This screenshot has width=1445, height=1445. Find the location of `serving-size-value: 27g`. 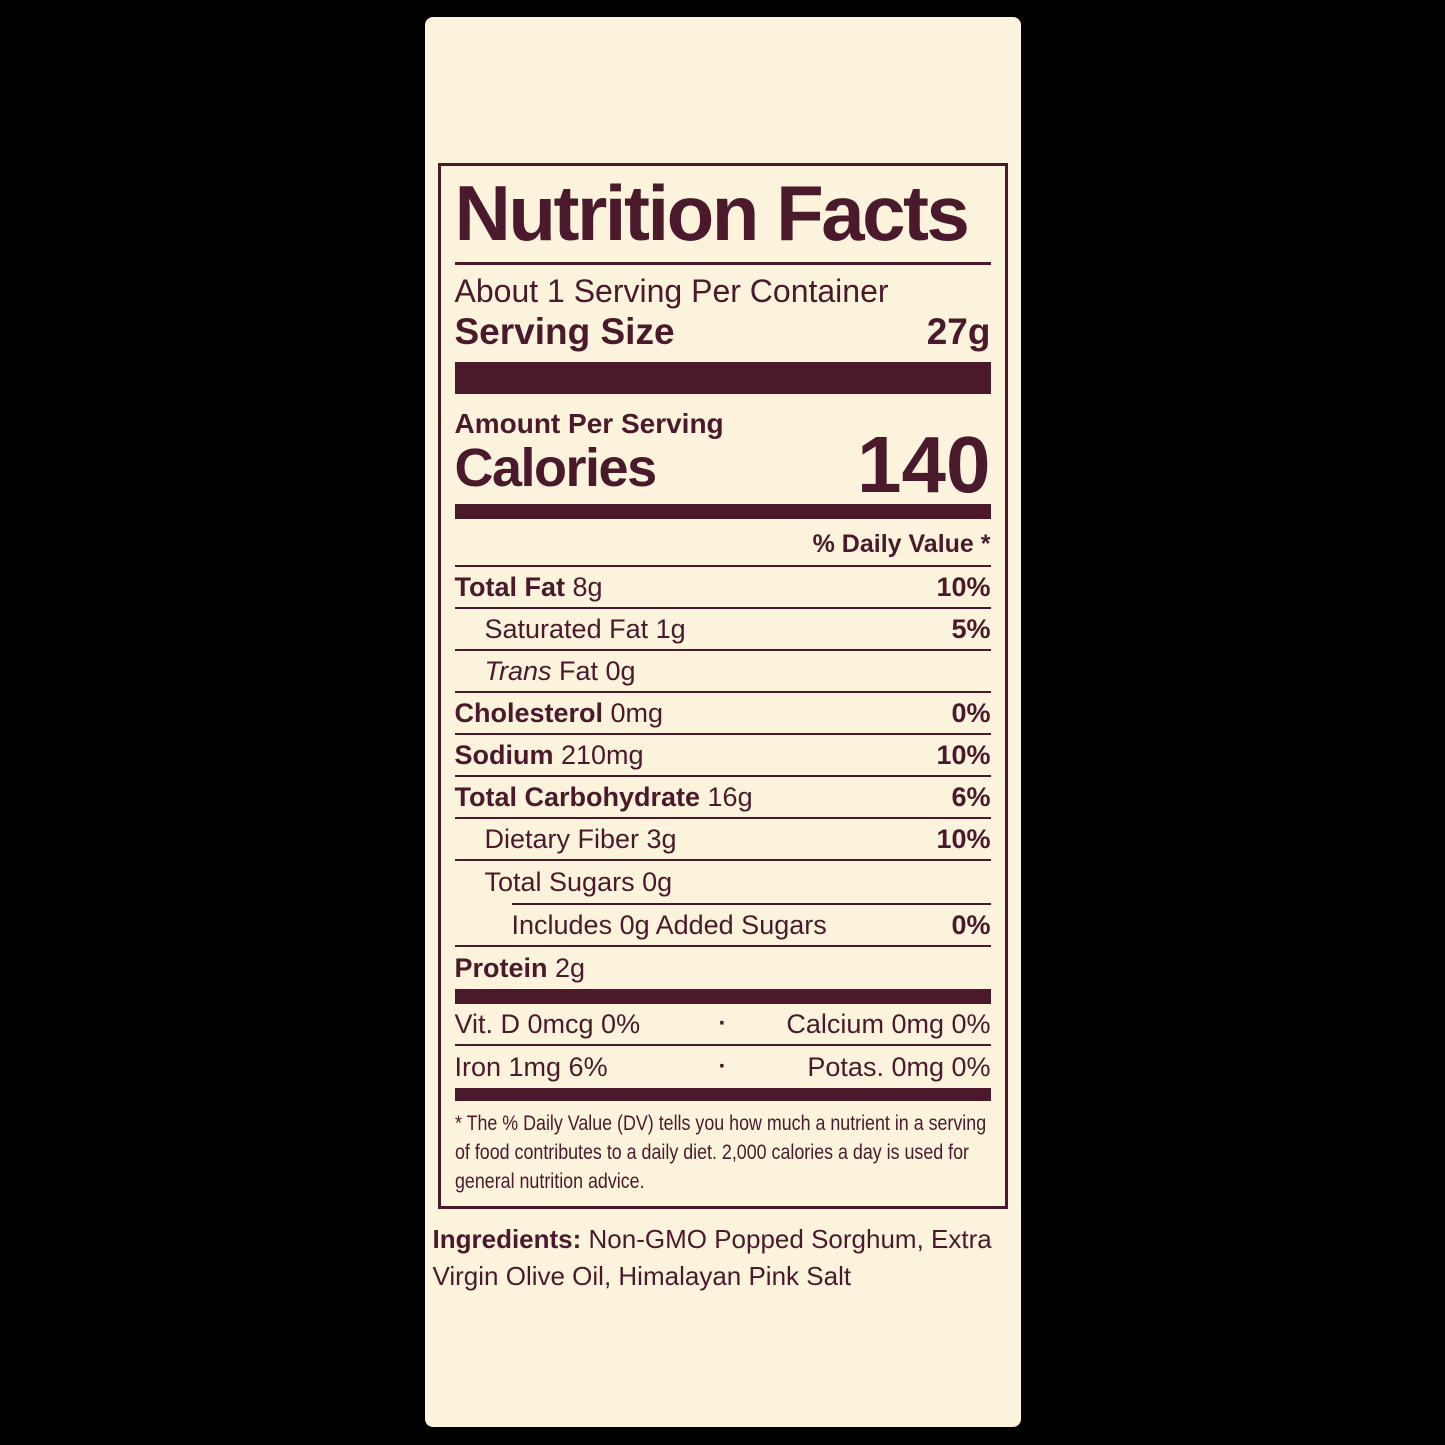

serving-size-value: 27g is located at coordinates (958, 331).